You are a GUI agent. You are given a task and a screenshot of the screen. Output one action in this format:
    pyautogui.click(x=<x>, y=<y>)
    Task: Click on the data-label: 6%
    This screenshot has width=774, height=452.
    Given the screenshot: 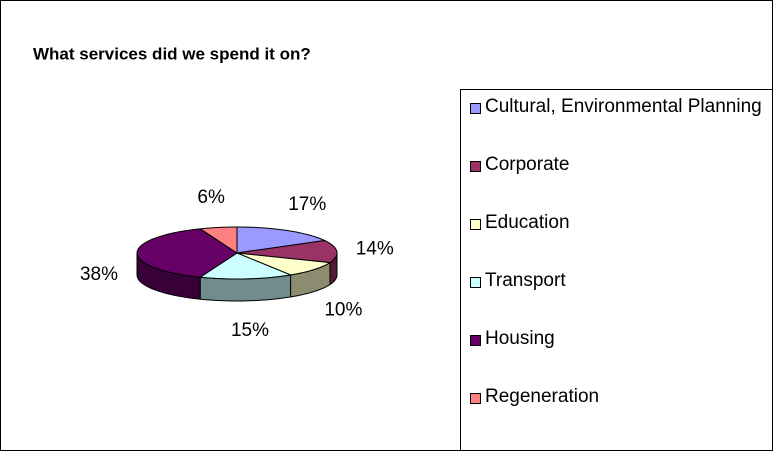 What is the action you would take?
    pyautogui.click(x=211, y=197)
    